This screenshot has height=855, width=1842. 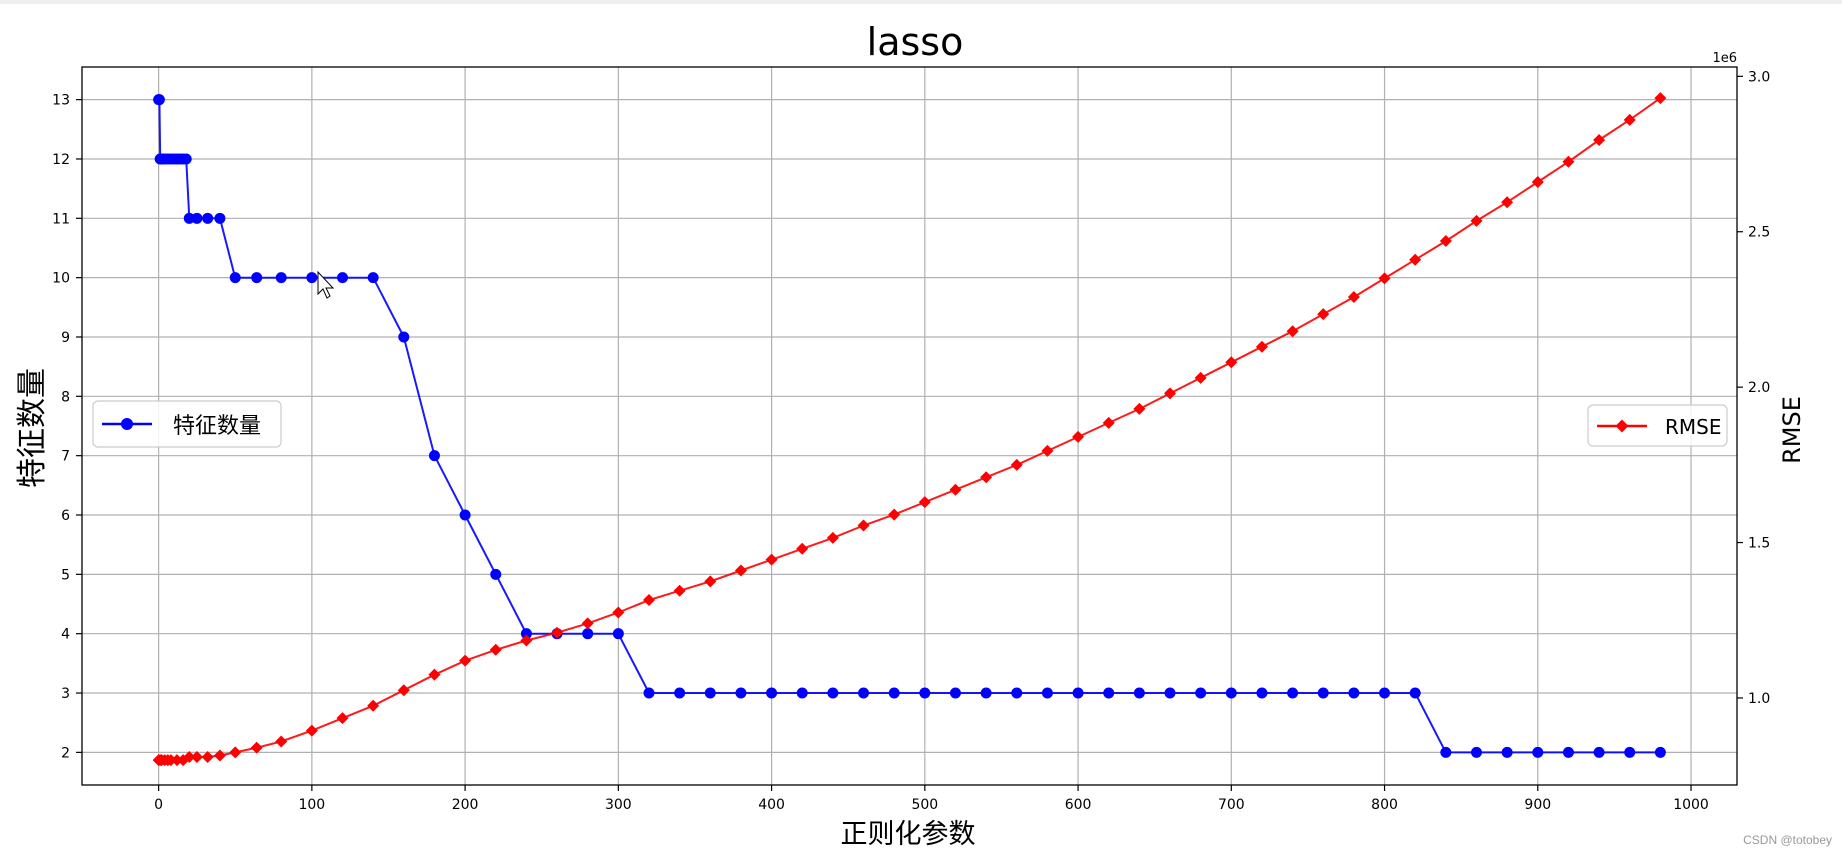 What do you see at coordinates (908, 834) in the screenshot?
I see `x-axis-label: 正则化参数` at bounding box center [908, 834].